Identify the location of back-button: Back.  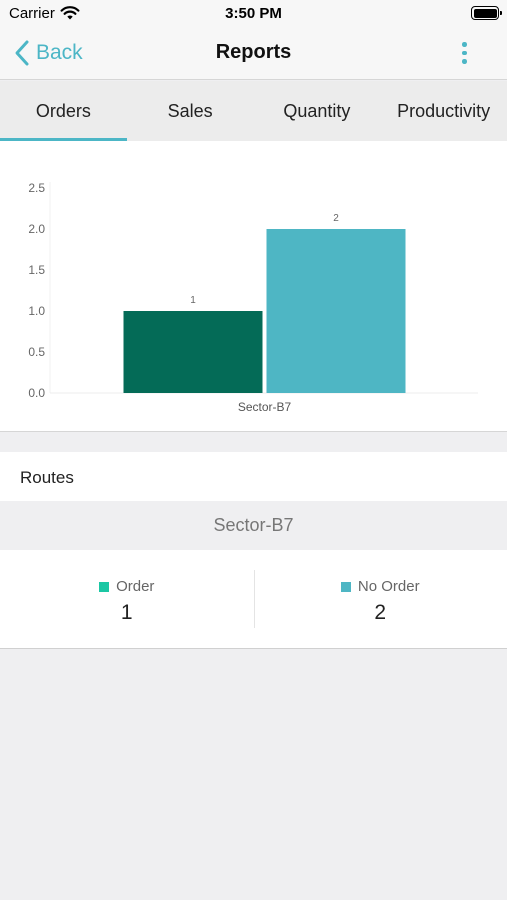
(47, 53).